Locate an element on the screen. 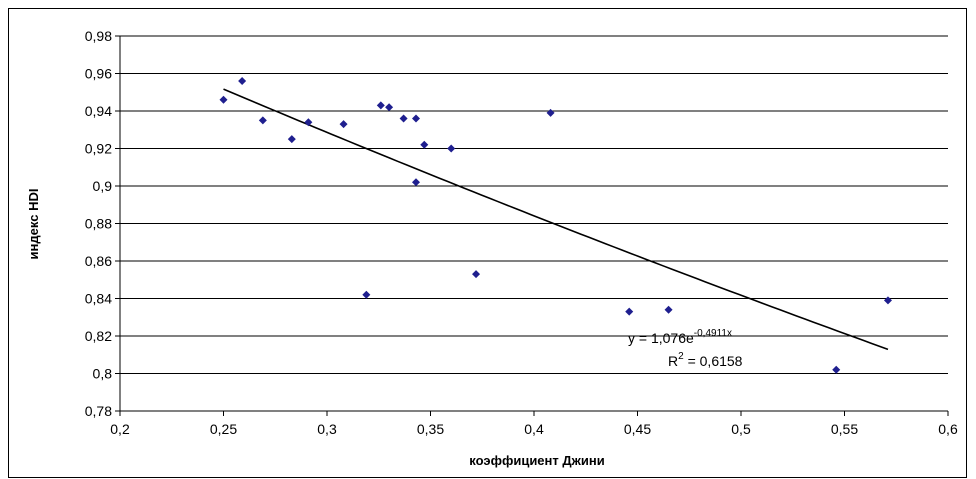 The height and width of the screenshot is (479, 976). y-tick-label: 0,86 is located at coordinates (98, 261).